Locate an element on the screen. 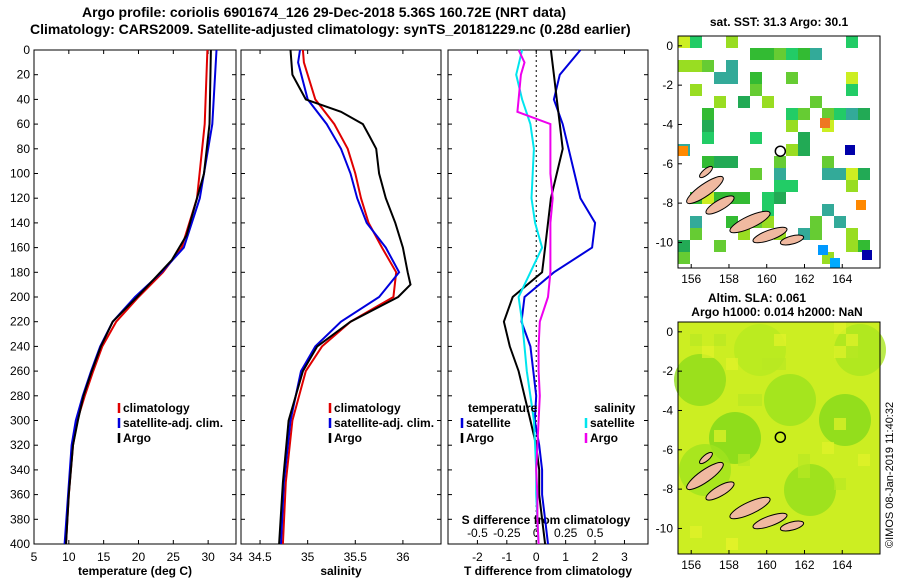 The width and height of the screenshot is (900, 580). s-tick-label: 0.5 is located at coordinates (595, 533).